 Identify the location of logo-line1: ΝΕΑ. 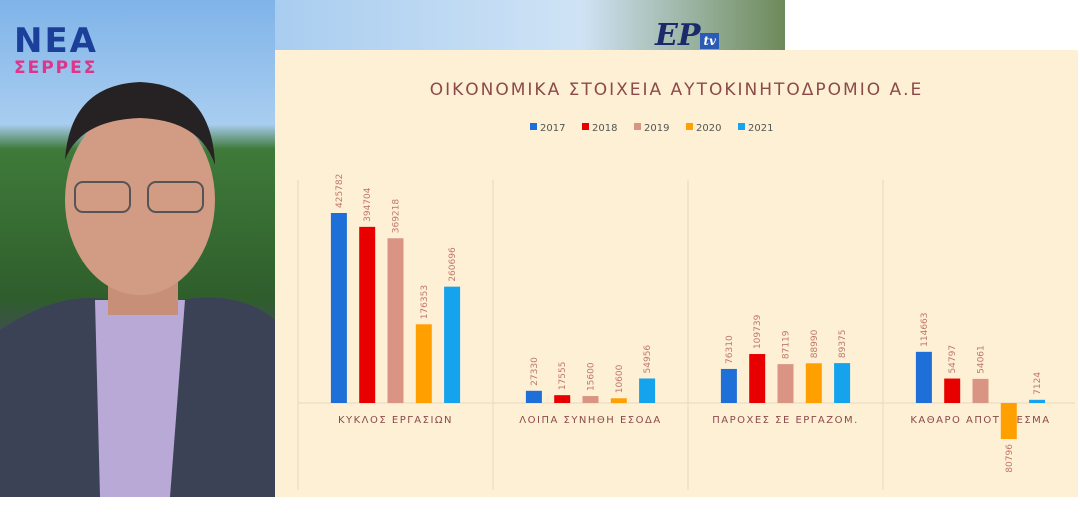
(56, 41).